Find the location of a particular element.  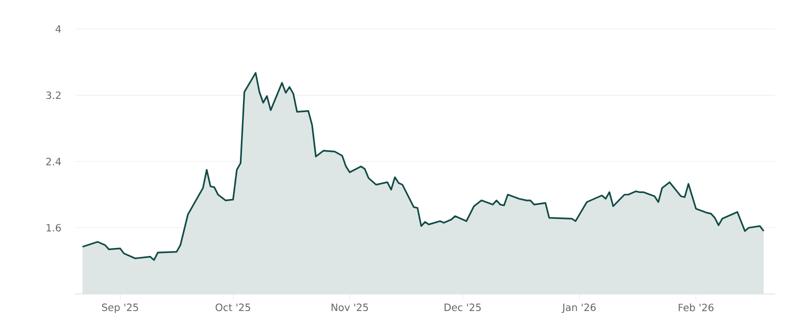

y-tick-label: 3.2 is located at coordinates (53, 95).